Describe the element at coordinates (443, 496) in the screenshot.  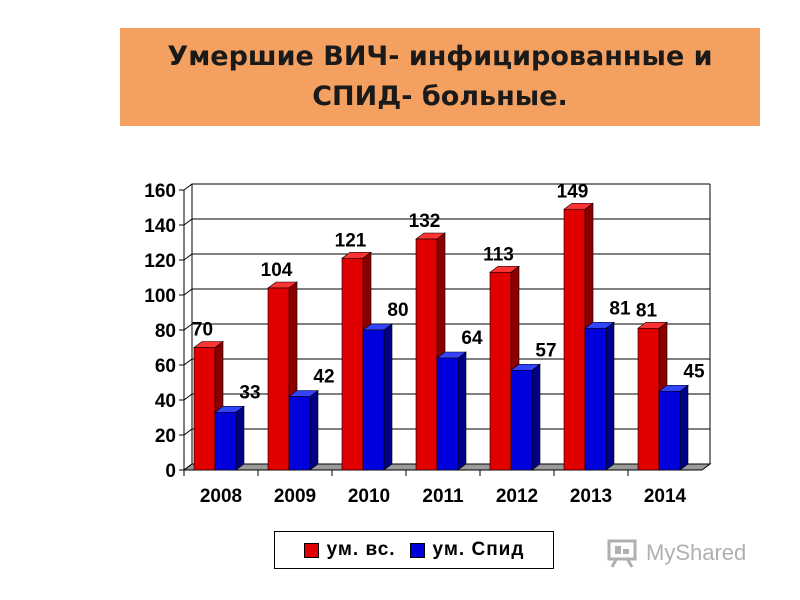
I see `x-tick-label: 2011` at that location.